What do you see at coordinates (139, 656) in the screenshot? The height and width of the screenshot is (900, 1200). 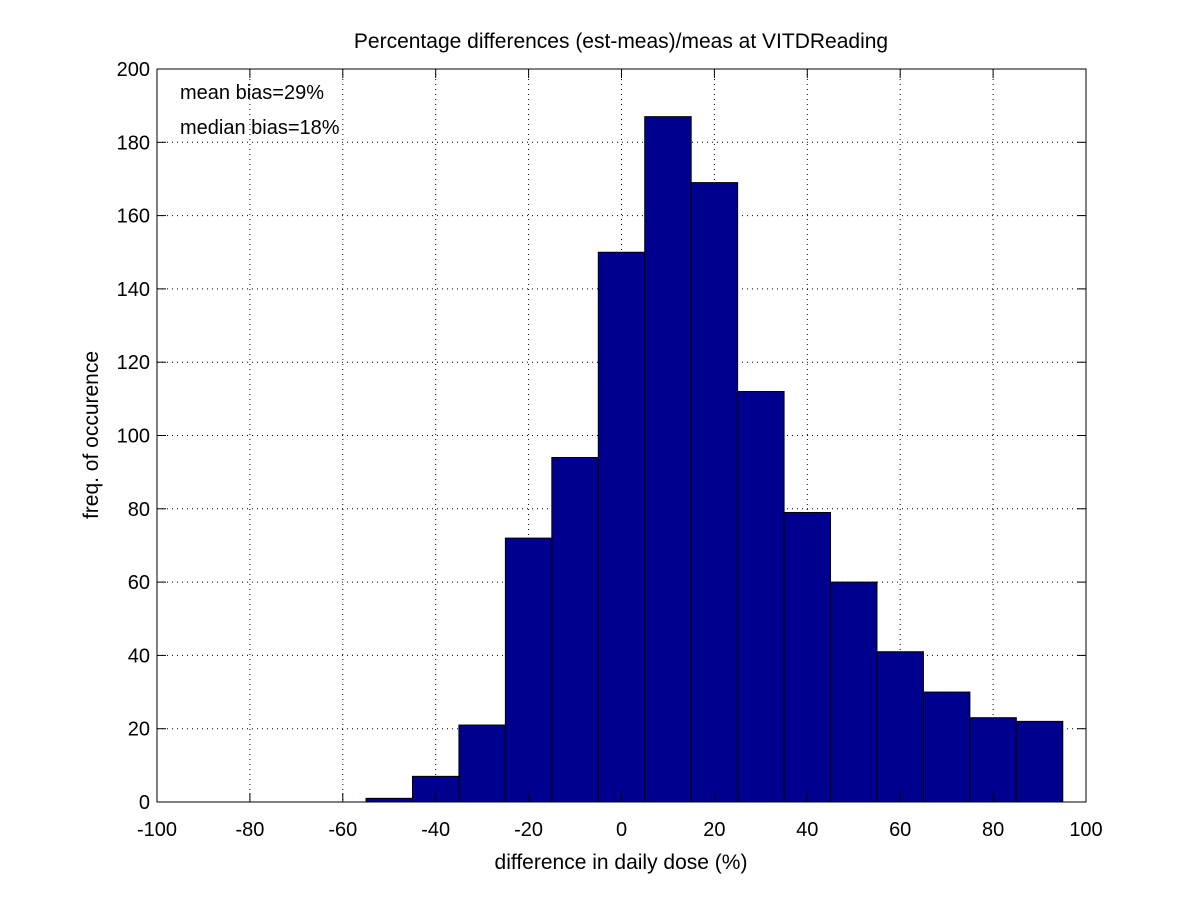 I see `y-tick-label: 40` at bounding box center [139, 656].